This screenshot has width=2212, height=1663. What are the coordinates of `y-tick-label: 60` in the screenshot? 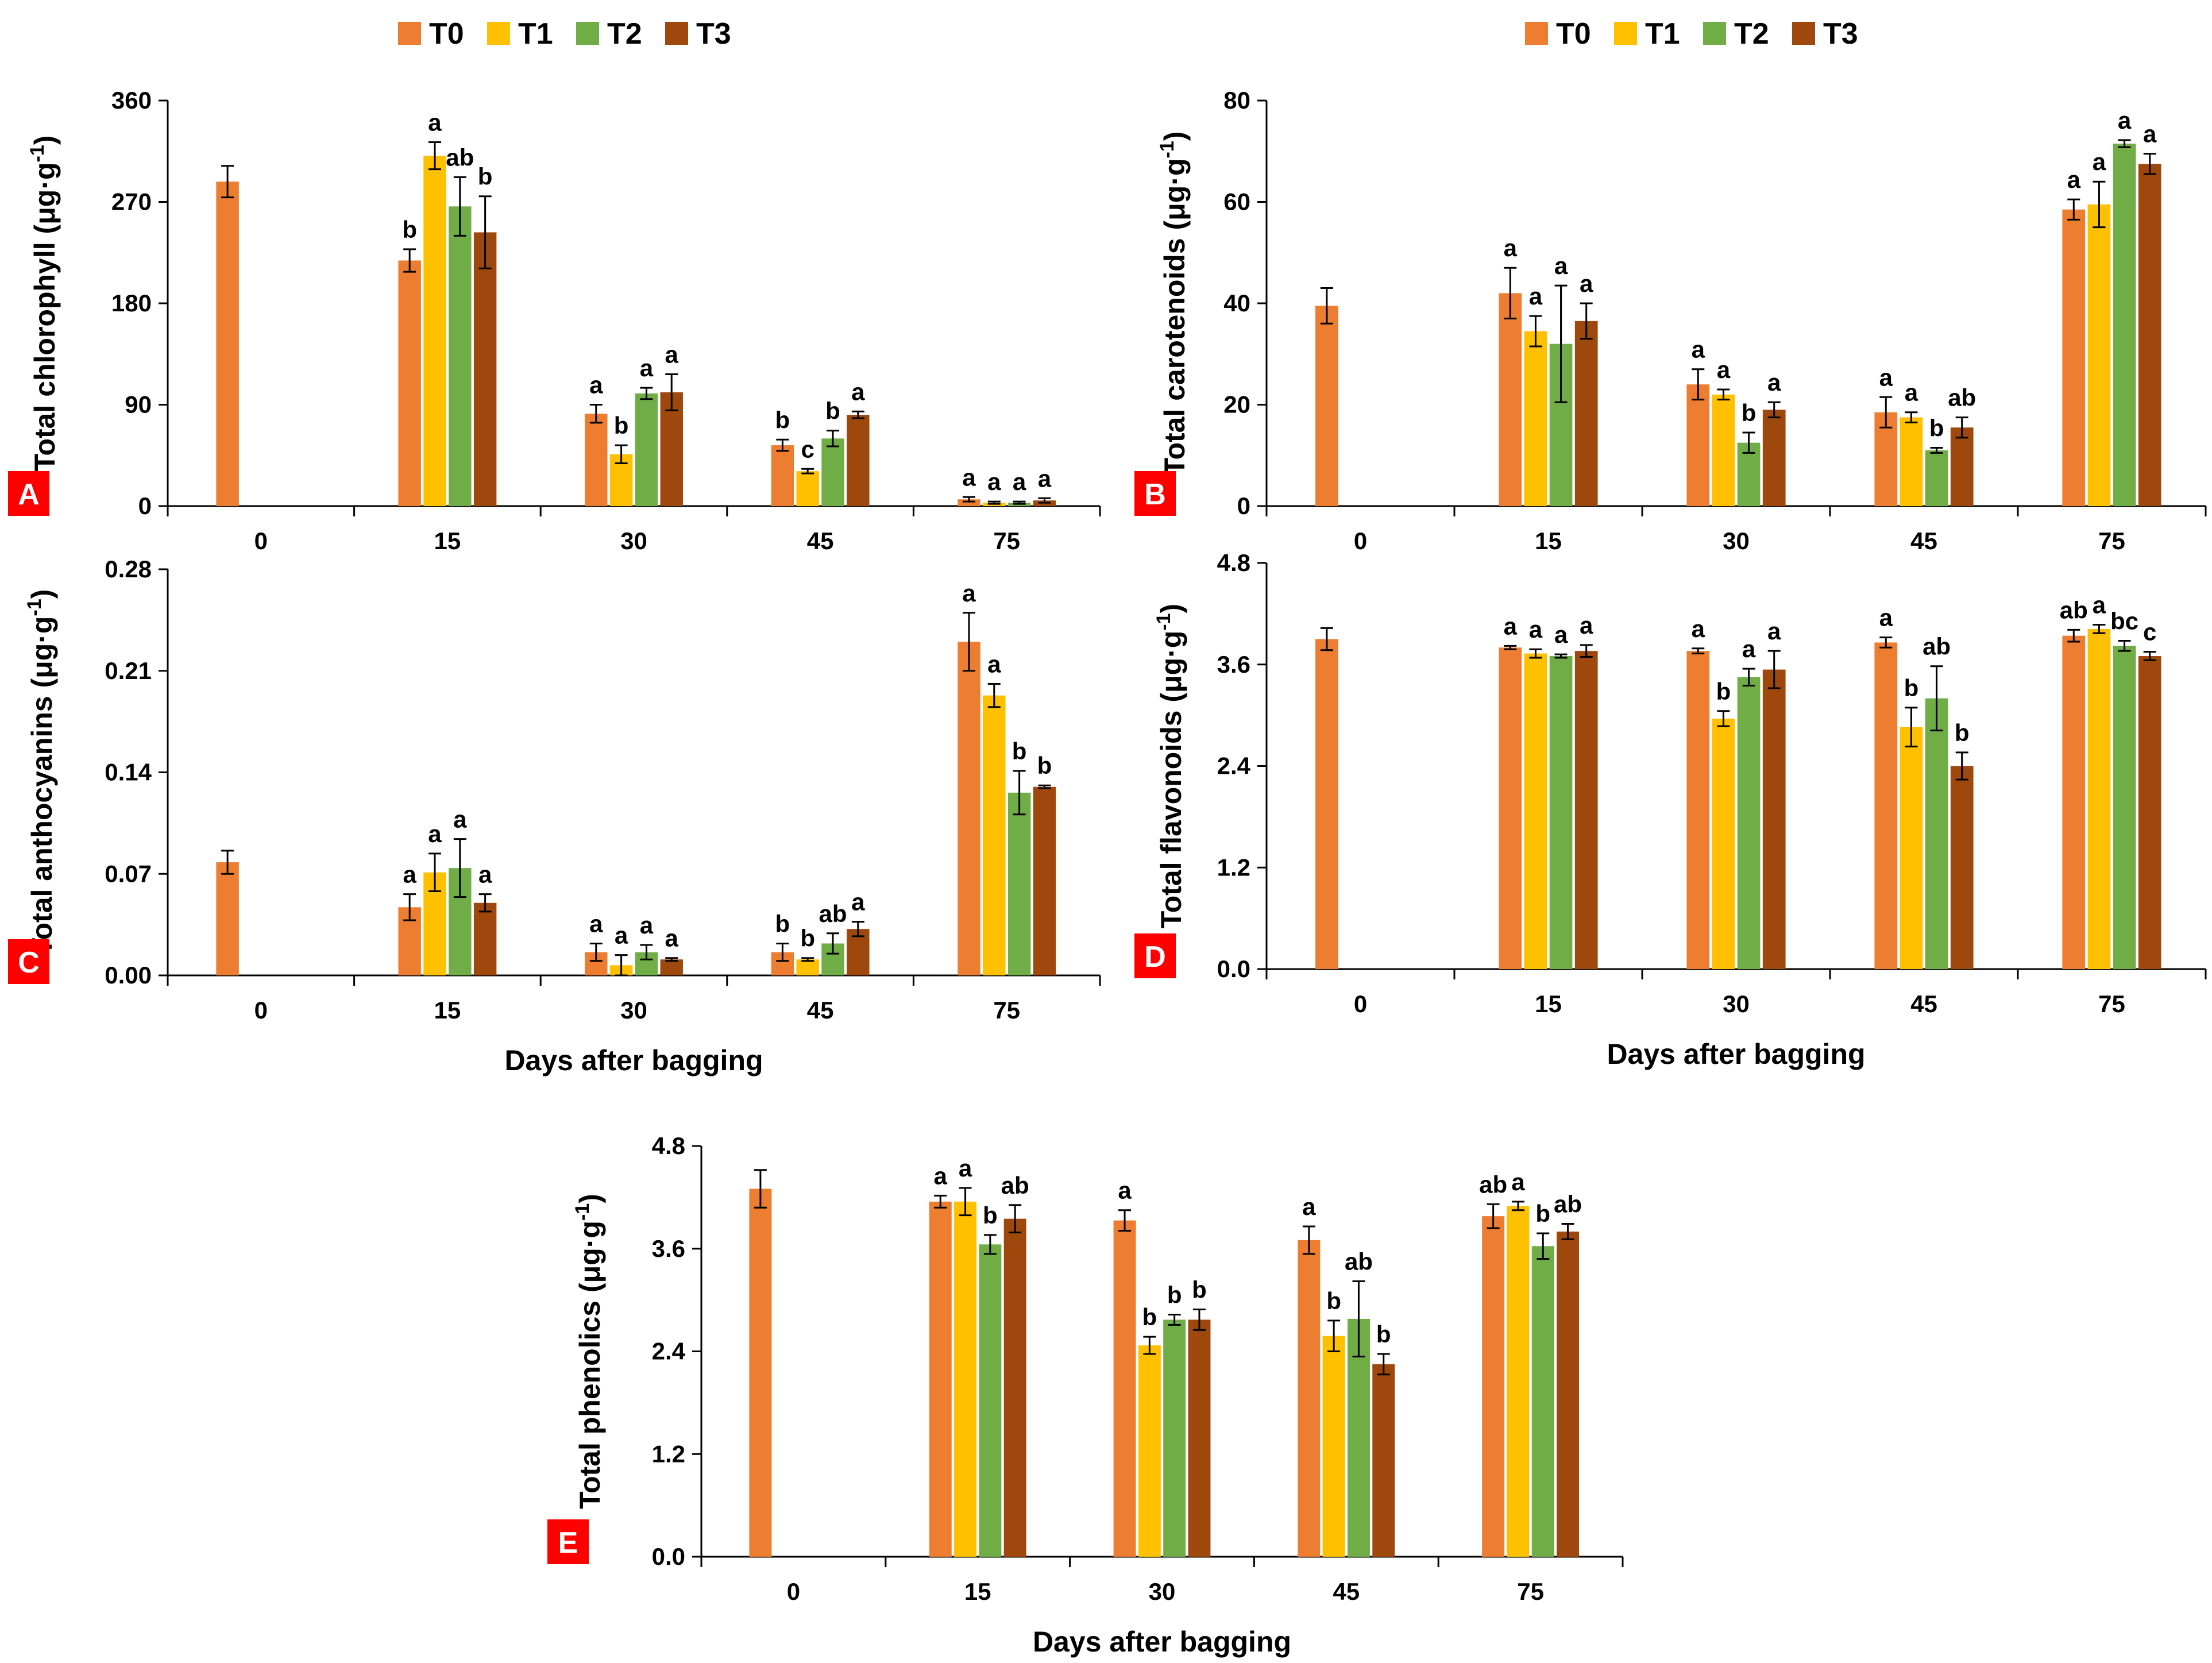 It's located at (1236, 201).